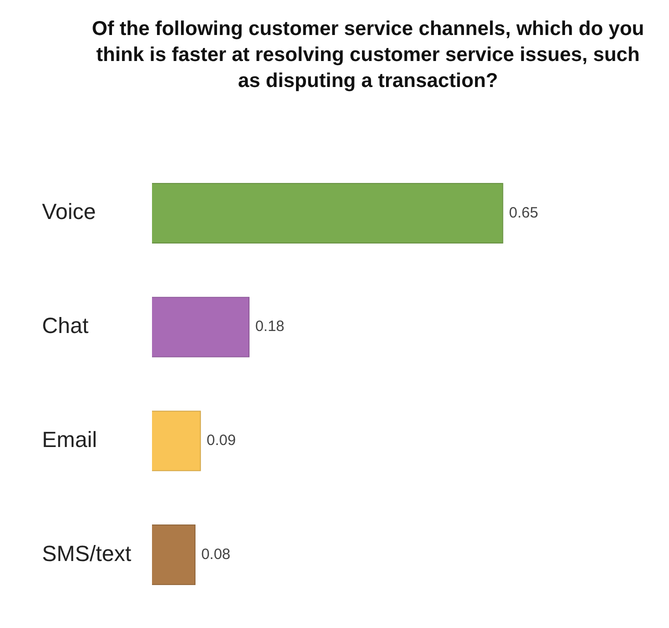 The height and width of the screenshot is (628, 669). I want to click on y-tick-label: Chat, so click(65, 325).